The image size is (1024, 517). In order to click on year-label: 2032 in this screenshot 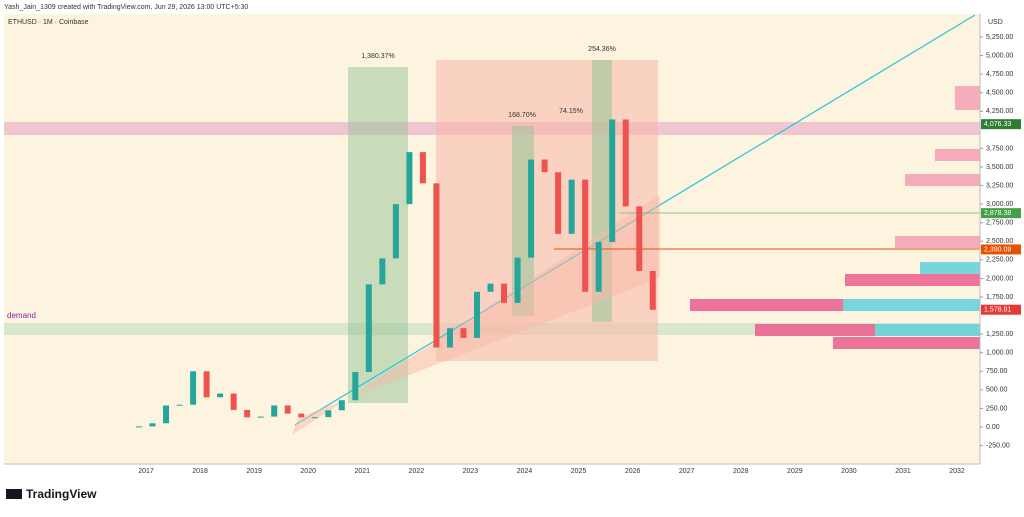, I will do `click(957, 471)`.